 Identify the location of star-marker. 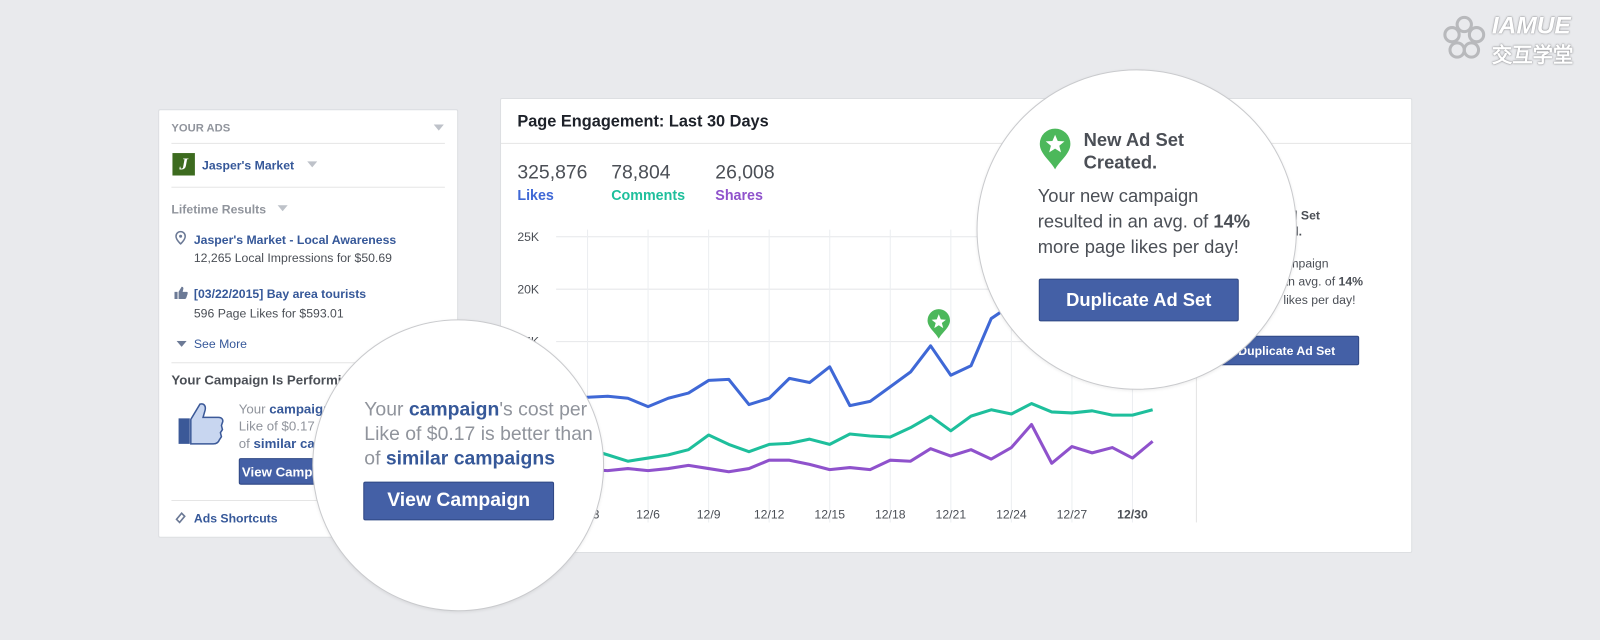
(938, 324).